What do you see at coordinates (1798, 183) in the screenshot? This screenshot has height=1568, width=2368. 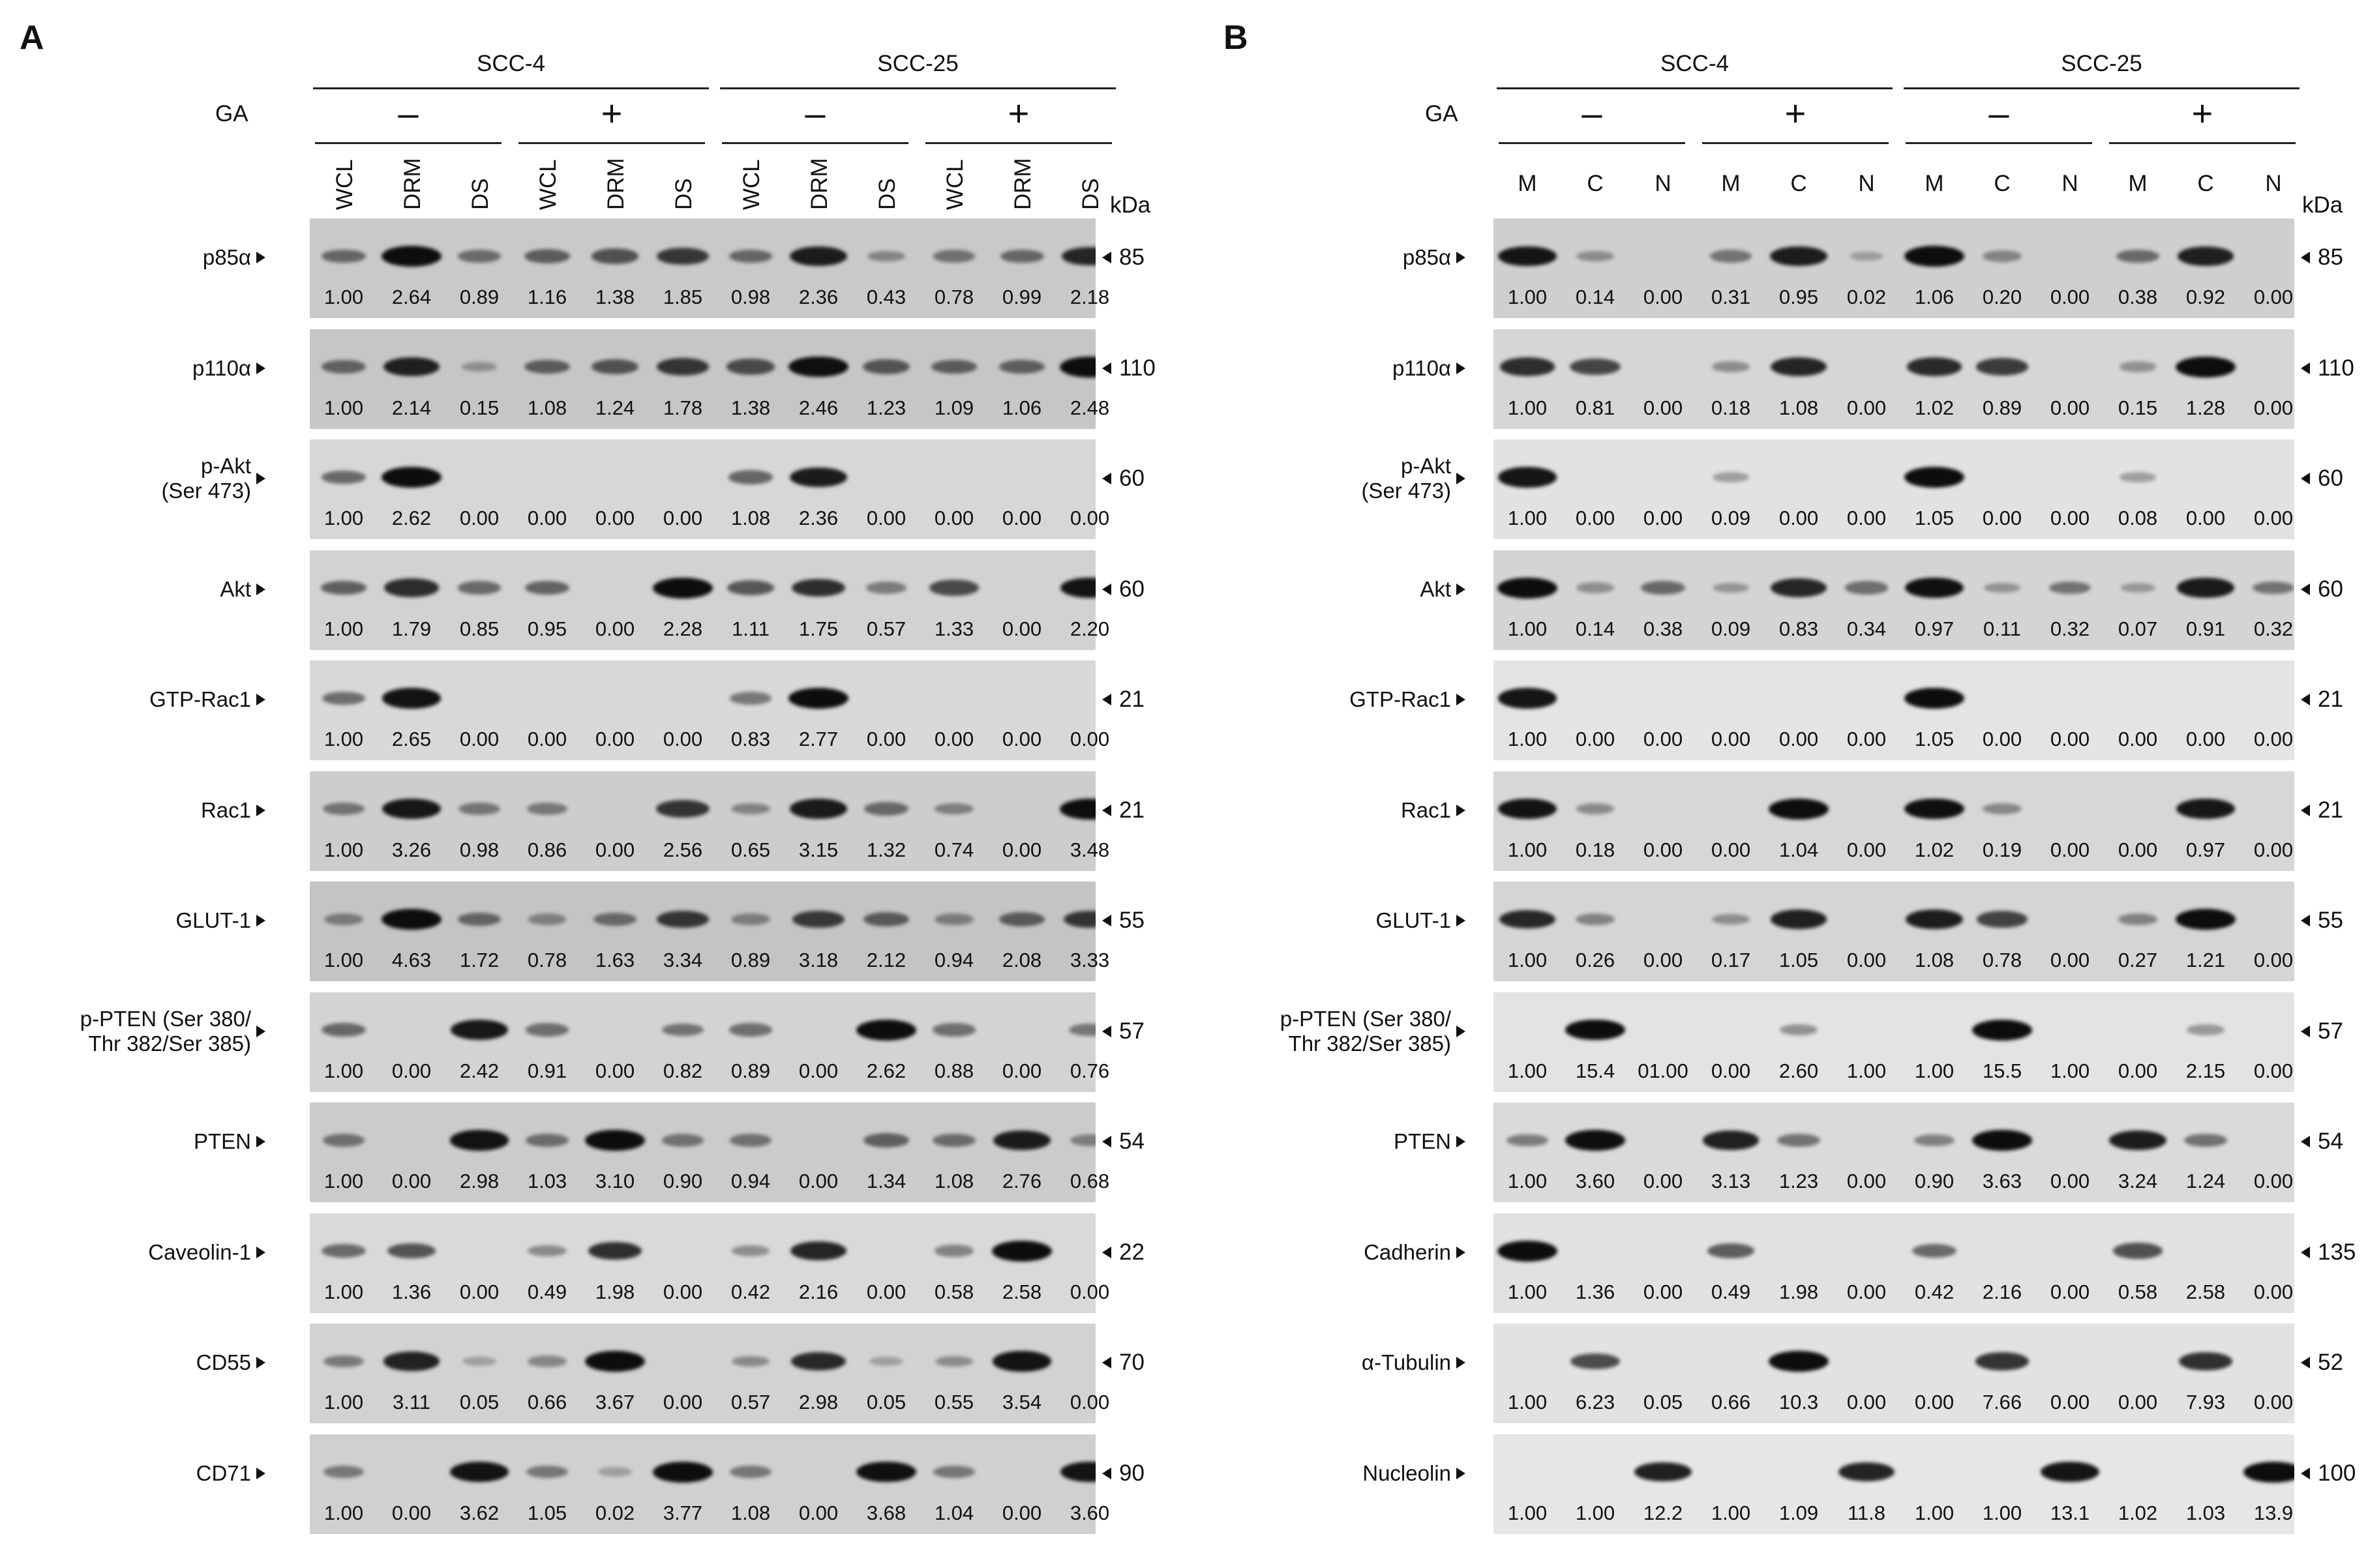 I see `panel_b-lane-label-4: C` at bounding box center [1798, 183].